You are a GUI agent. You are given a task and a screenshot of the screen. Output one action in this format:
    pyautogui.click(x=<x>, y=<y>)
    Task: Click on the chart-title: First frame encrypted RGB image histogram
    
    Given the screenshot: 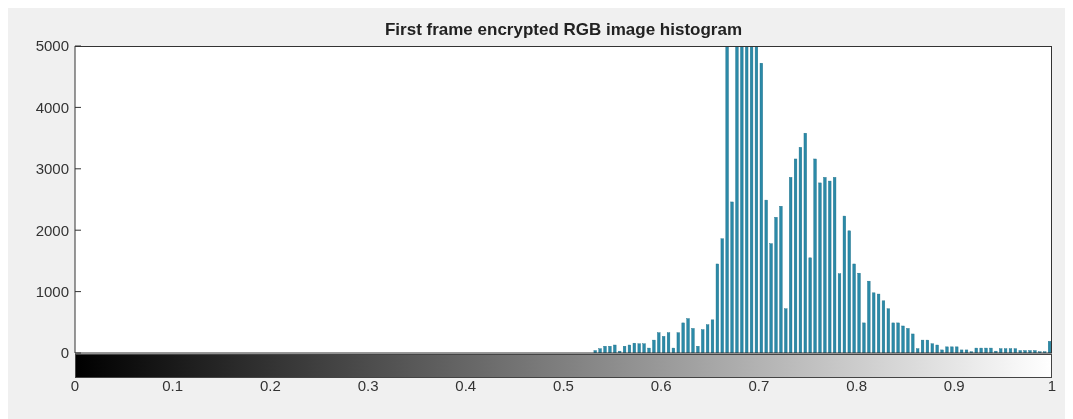 What is the action you would take?
    pyautogui.click(x=563, y=30)
    